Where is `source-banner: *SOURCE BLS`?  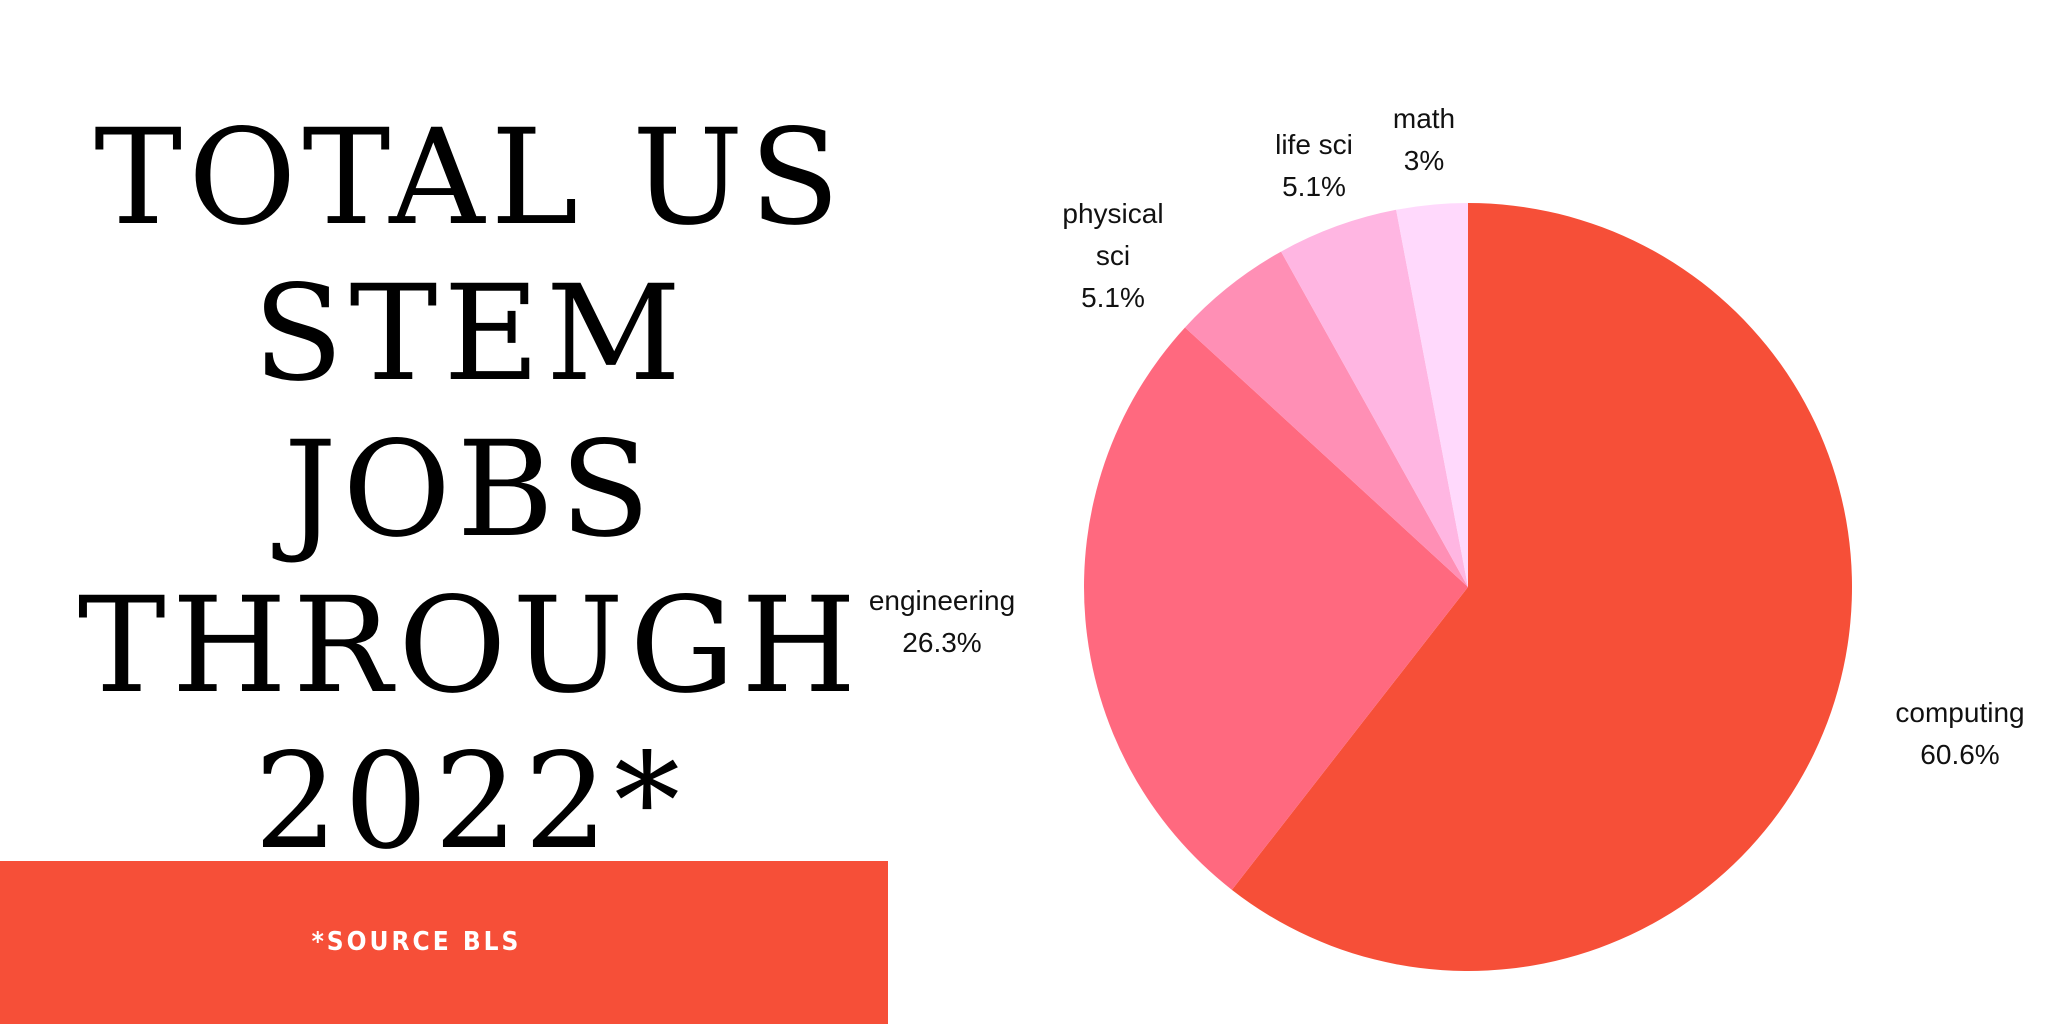
source-banner: *SOURCE BLS is located at coordinates (444, 942).